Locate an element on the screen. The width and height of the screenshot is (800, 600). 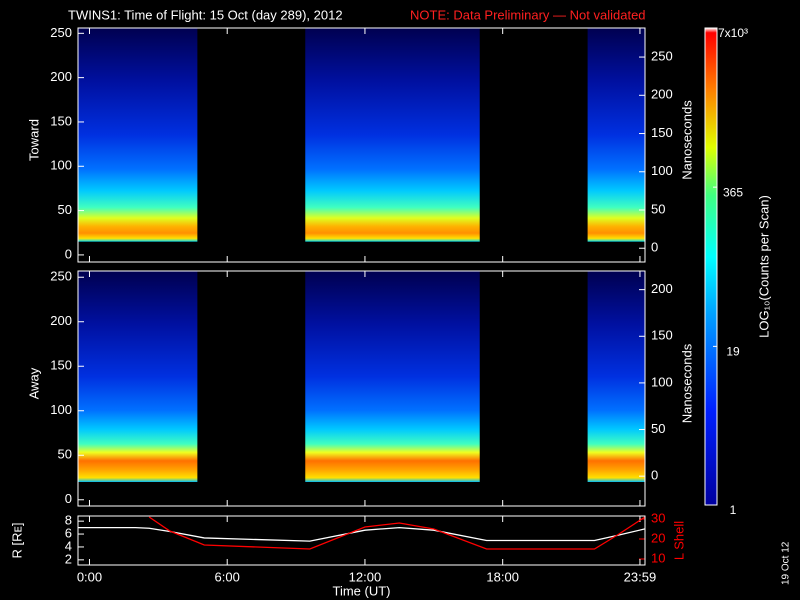
panel-frame is located at coordinates (361, 540).